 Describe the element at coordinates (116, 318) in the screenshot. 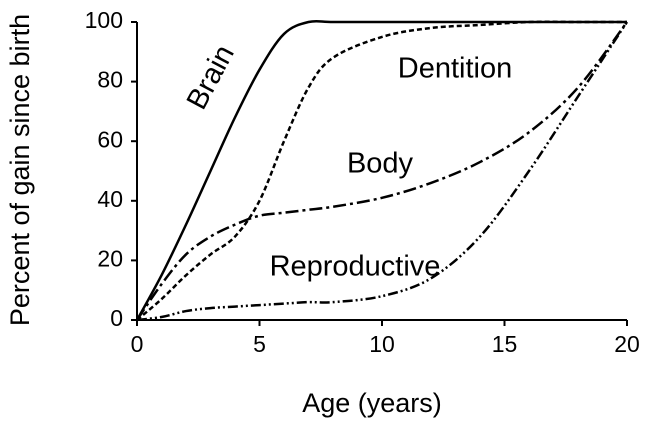

I see `y-tick-label: 0` at that location.